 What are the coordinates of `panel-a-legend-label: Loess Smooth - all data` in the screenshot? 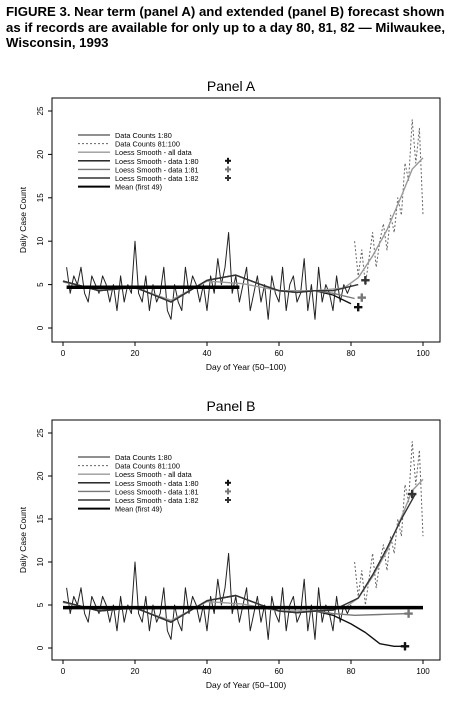 It's located at (154, 152).